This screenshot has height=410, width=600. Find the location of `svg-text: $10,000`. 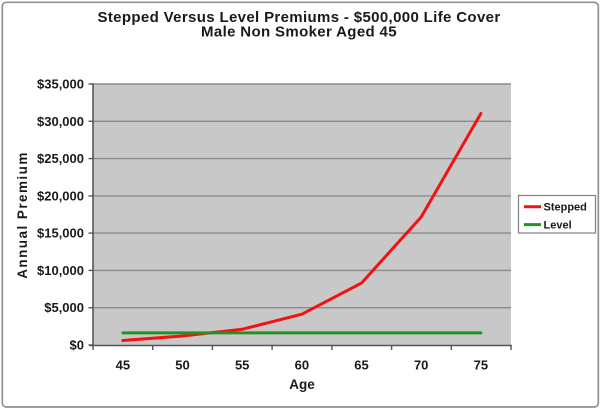

svg-text: $10,000 is located at coordinates (60, 270).